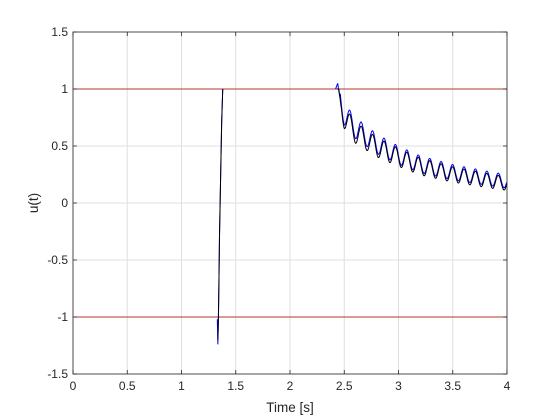 The width and height of the screenshot is (560, 420). I want to click on x-tick-label: 2.5, so click(344, 386).